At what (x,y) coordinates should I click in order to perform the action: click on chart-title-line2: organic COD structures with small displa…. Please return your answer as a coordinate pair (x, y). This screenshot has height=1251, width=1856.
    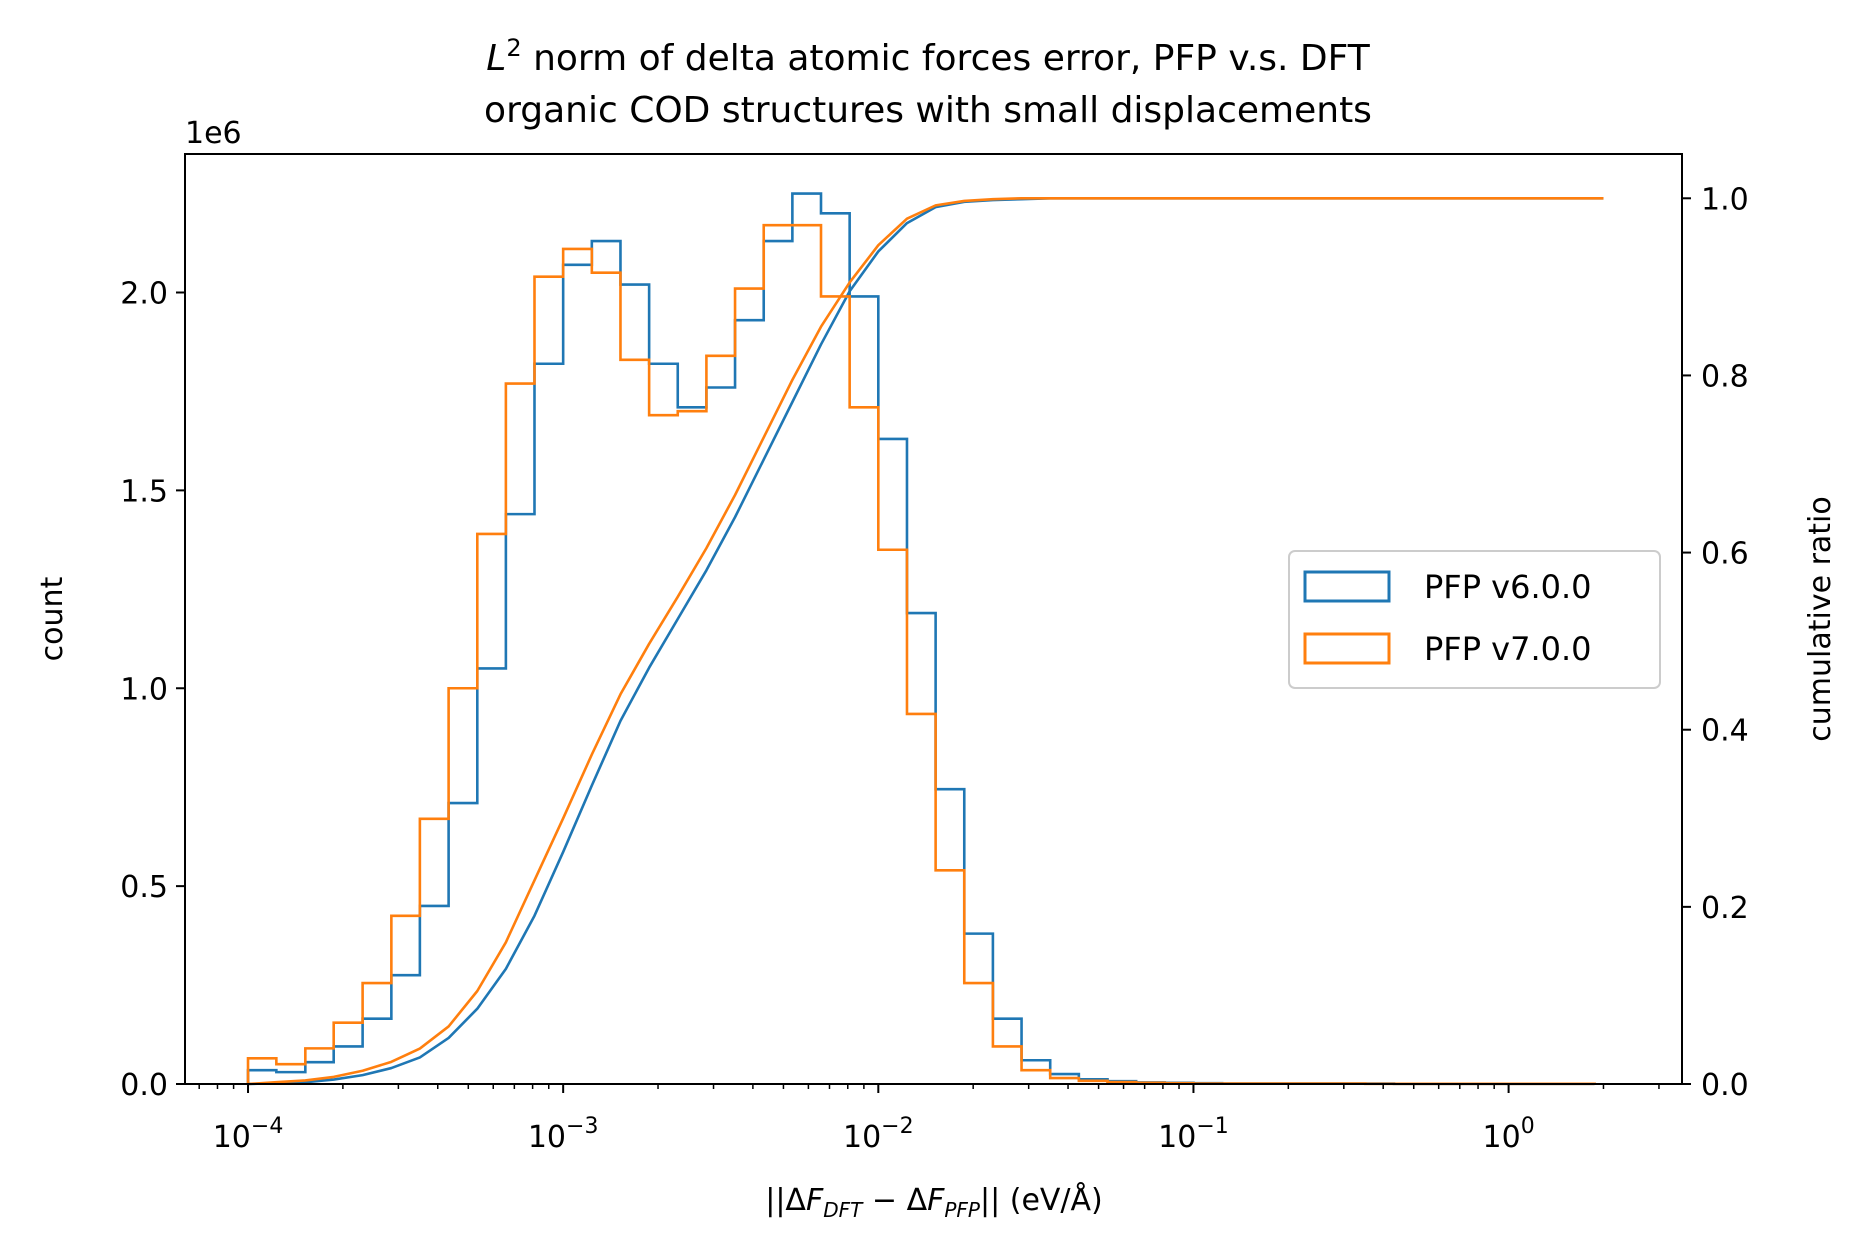
    Looking at the image, I should click on (928, 110).